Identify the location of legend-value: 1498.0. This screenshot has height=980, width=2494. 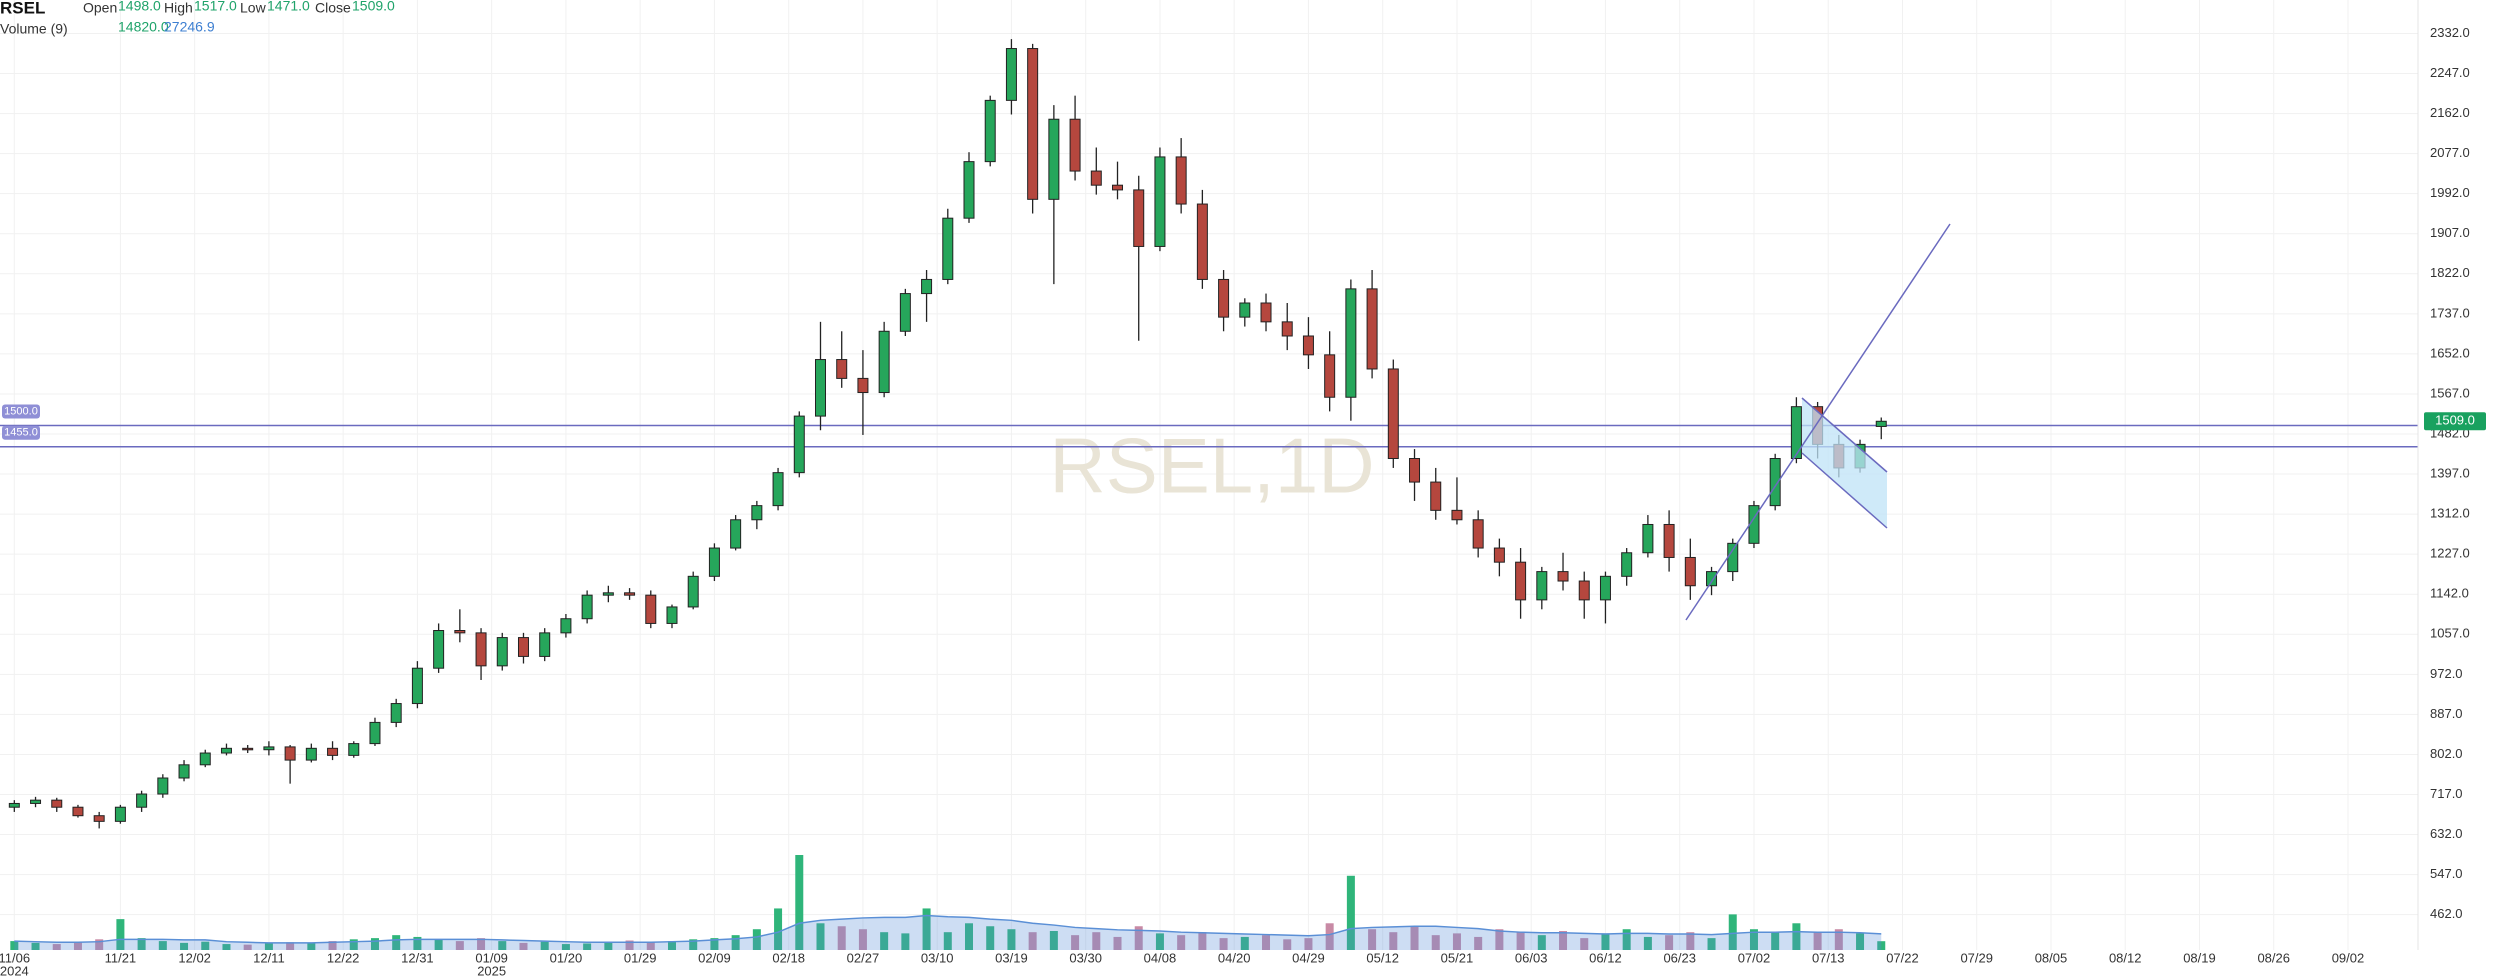
(139, 7).